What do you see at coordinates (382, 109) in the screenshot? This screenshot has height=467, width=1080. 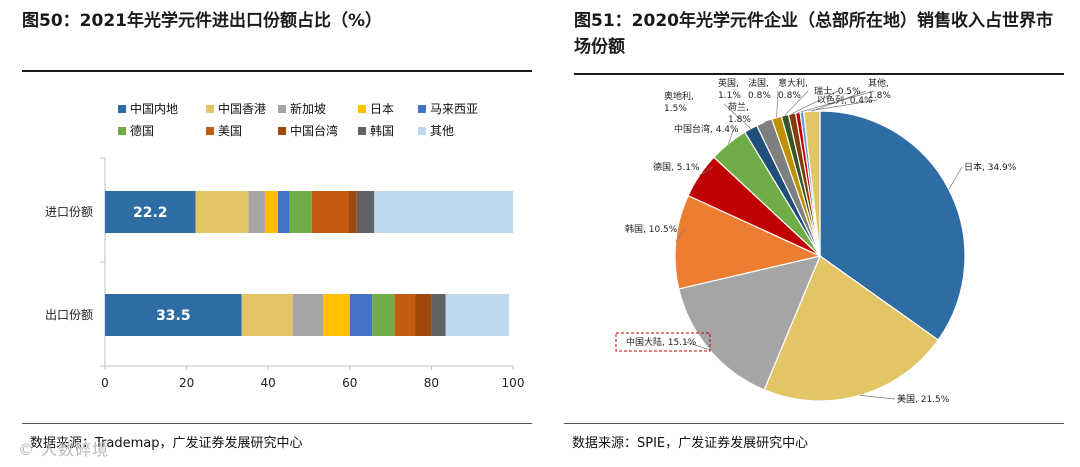 I see `legend-label: 日本` at bounding box center [382, 109].